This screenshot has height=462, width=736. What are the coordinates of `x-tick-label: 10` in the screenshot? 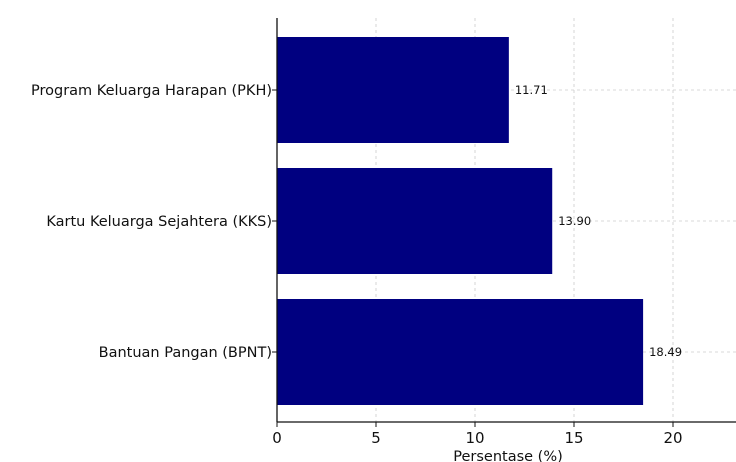 It's located at (474, 438).